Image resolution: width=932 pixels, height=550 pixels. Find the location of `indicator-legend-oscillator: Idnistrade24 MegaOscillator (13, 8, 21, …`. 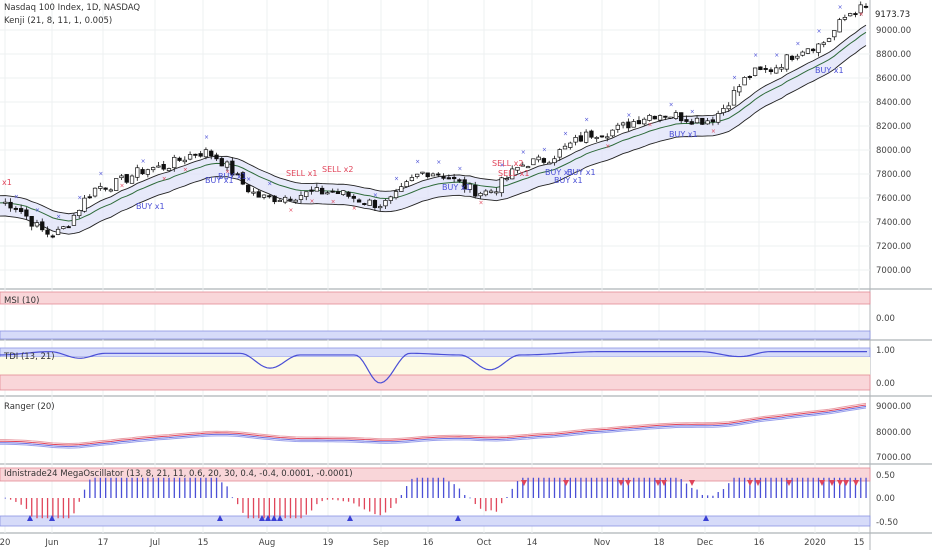

indicator-legend-oscillator: Idnistrade24 MegaOscillator (13, 8, 21, … is located at coordinates (178, 474).